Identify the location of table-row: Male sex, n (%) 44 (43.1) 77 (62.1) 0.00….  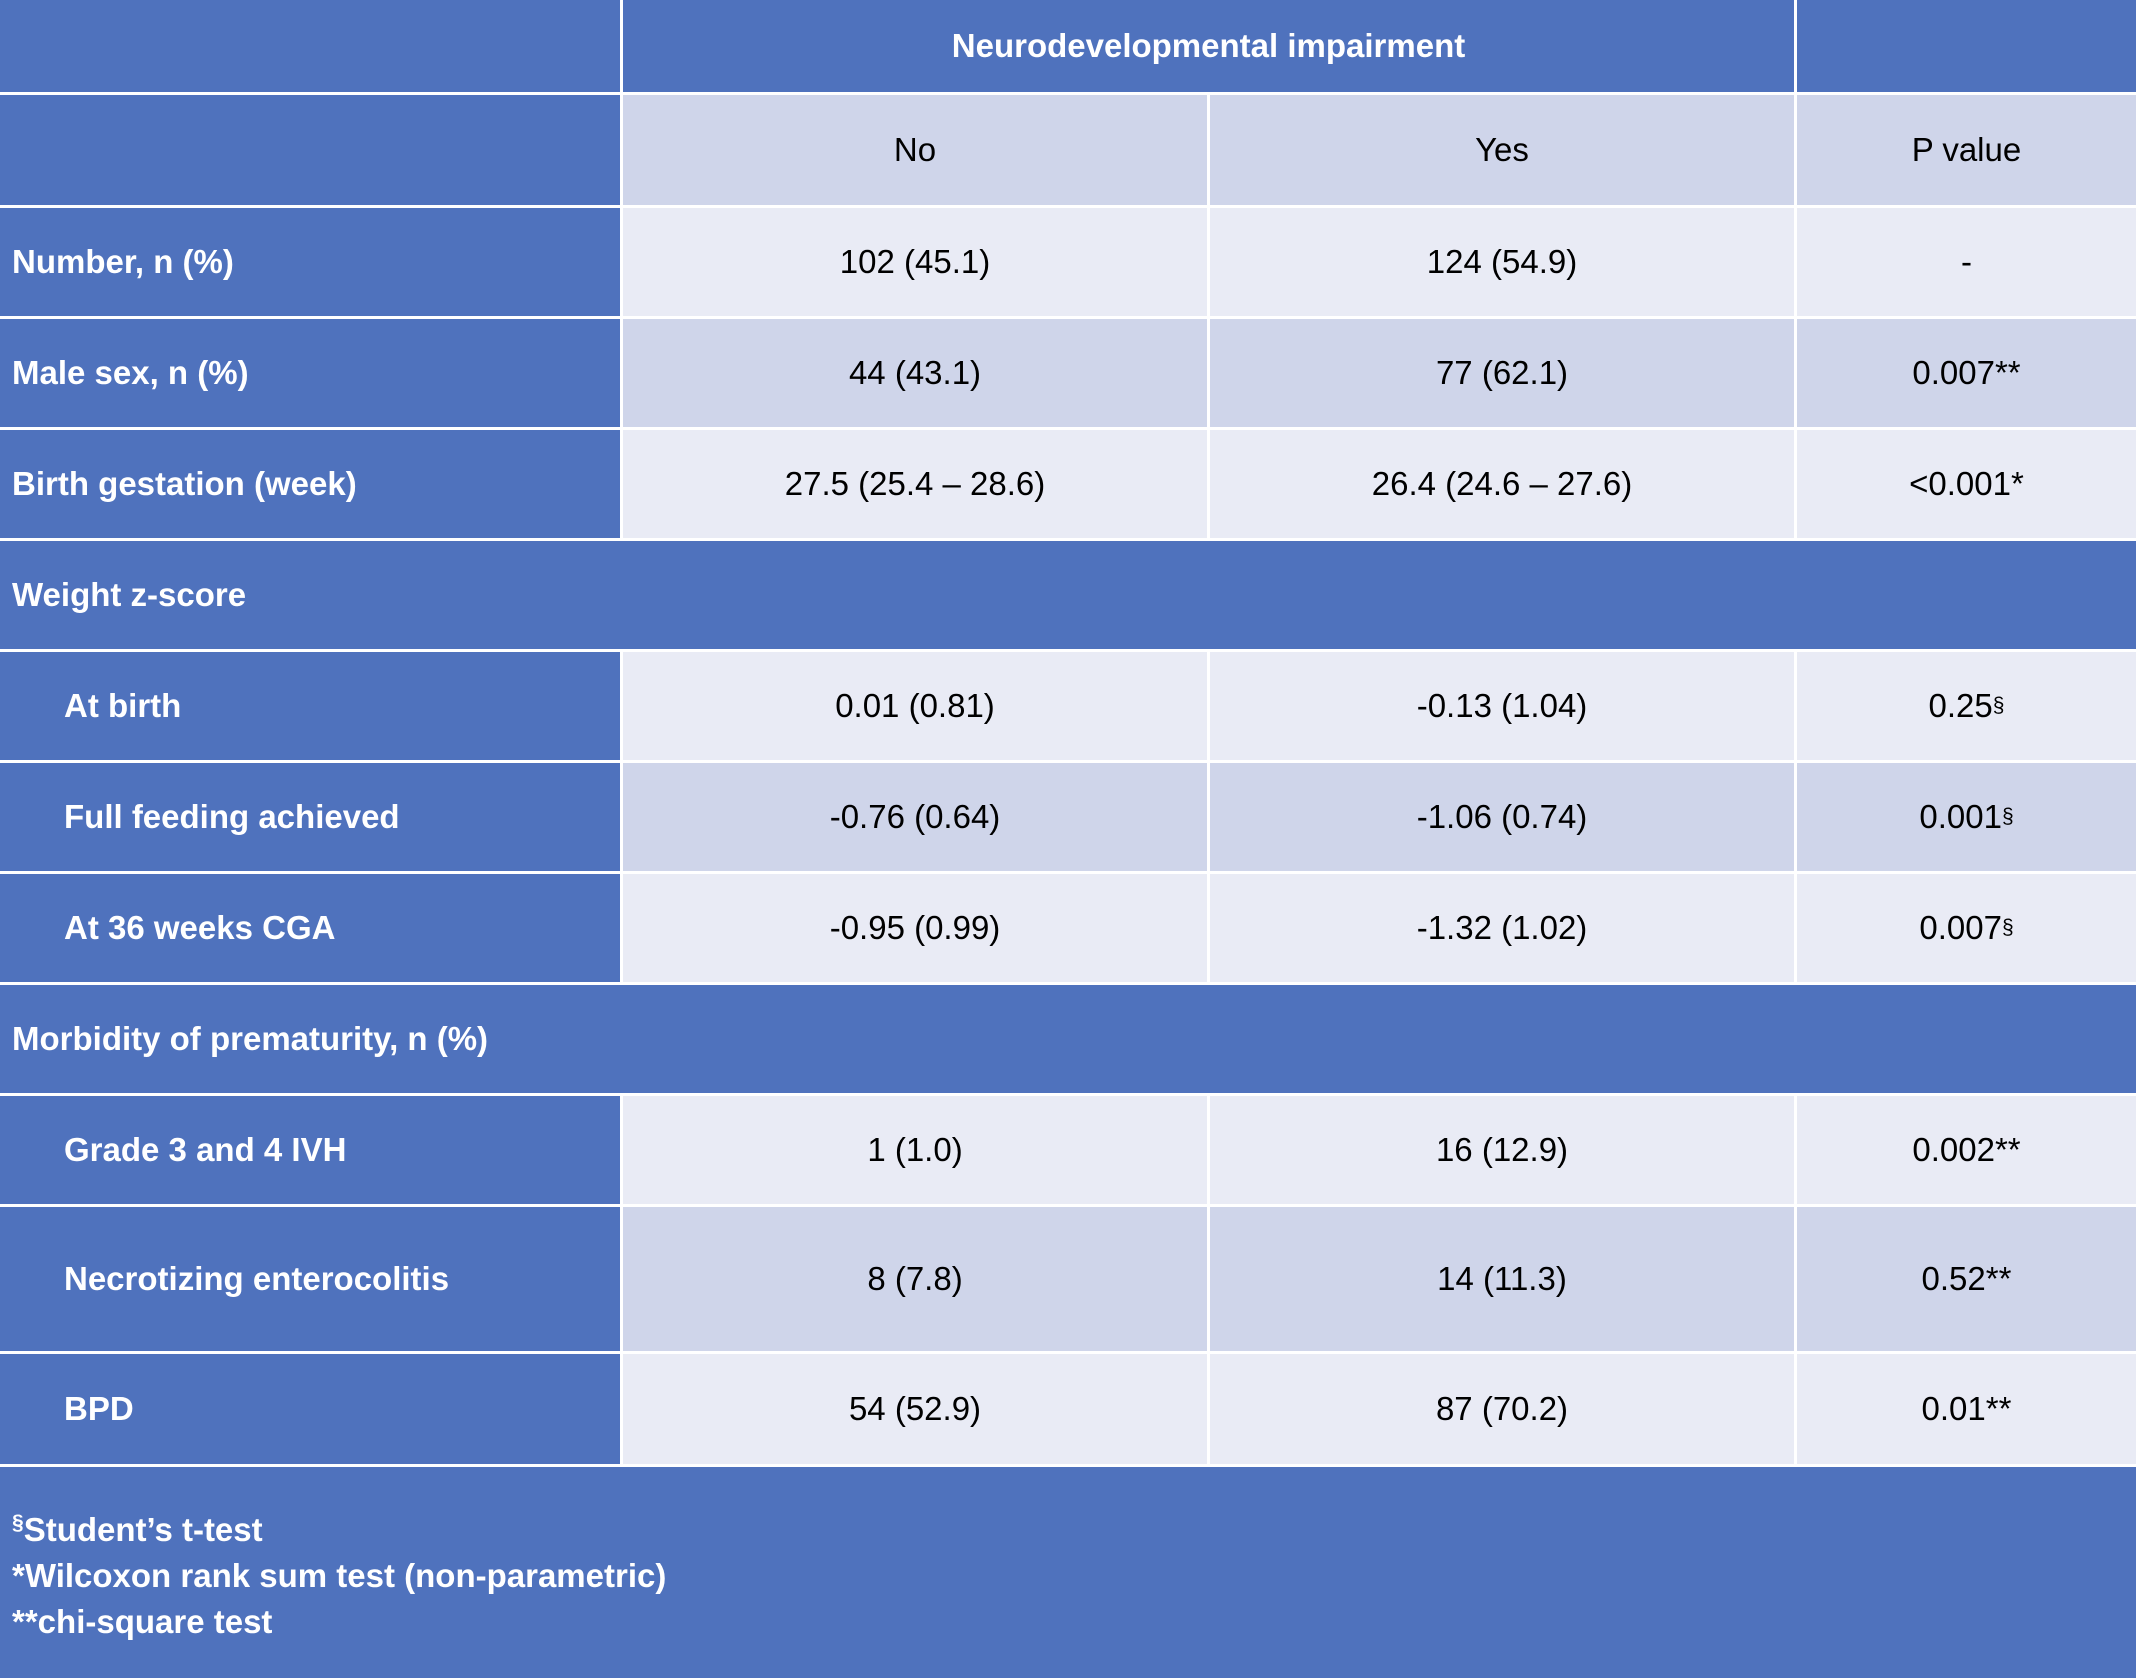
(1068, 373).